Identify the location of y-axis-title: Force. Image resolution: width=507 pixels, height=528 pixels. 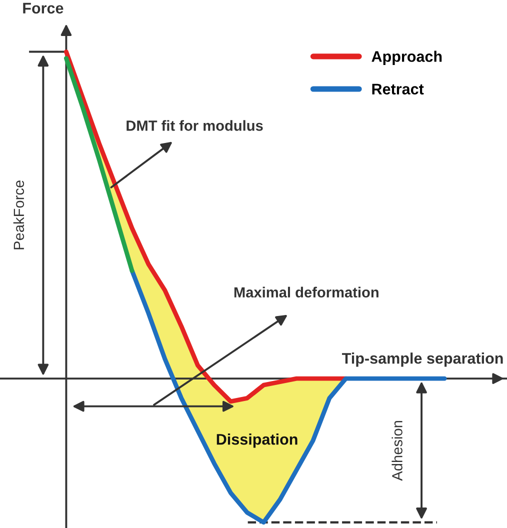
(43, 8).